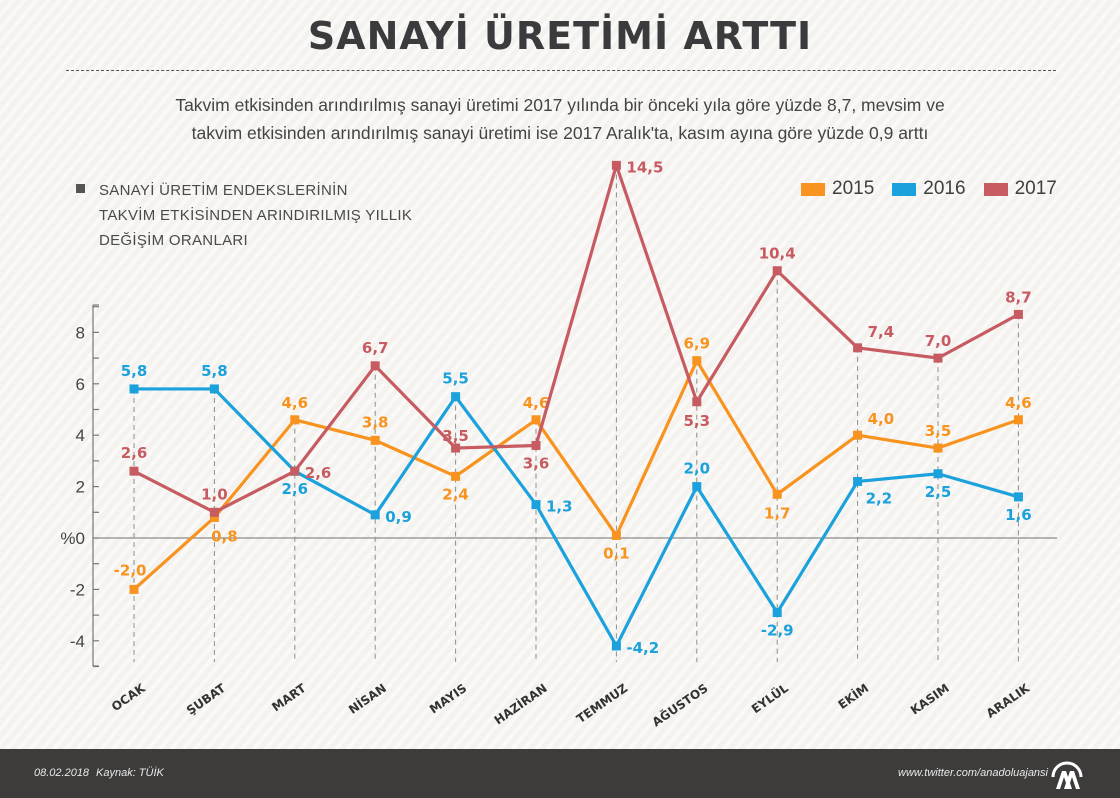 The height and width of the screenshot is (798, 1120). I want to click on y-tick-label: -4, so click(77, 641).